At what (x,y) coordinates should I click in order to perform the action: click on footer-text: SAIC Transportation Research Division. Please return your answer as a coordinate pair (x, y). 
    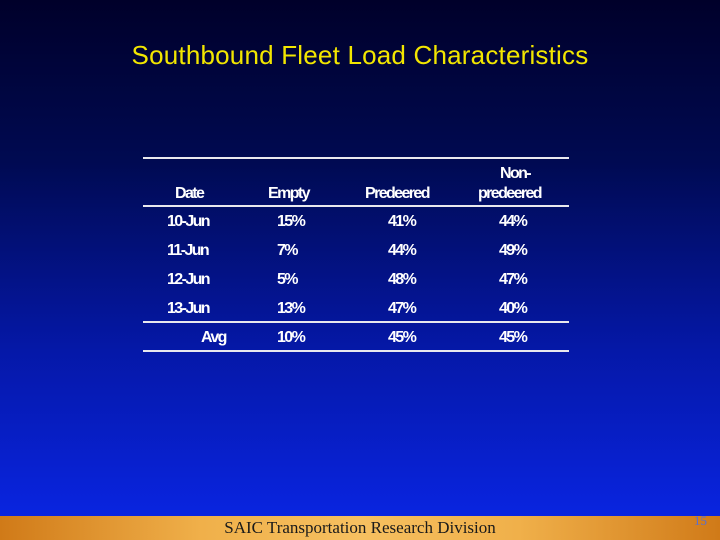
    Looking at the image, I should click on (360, 527).